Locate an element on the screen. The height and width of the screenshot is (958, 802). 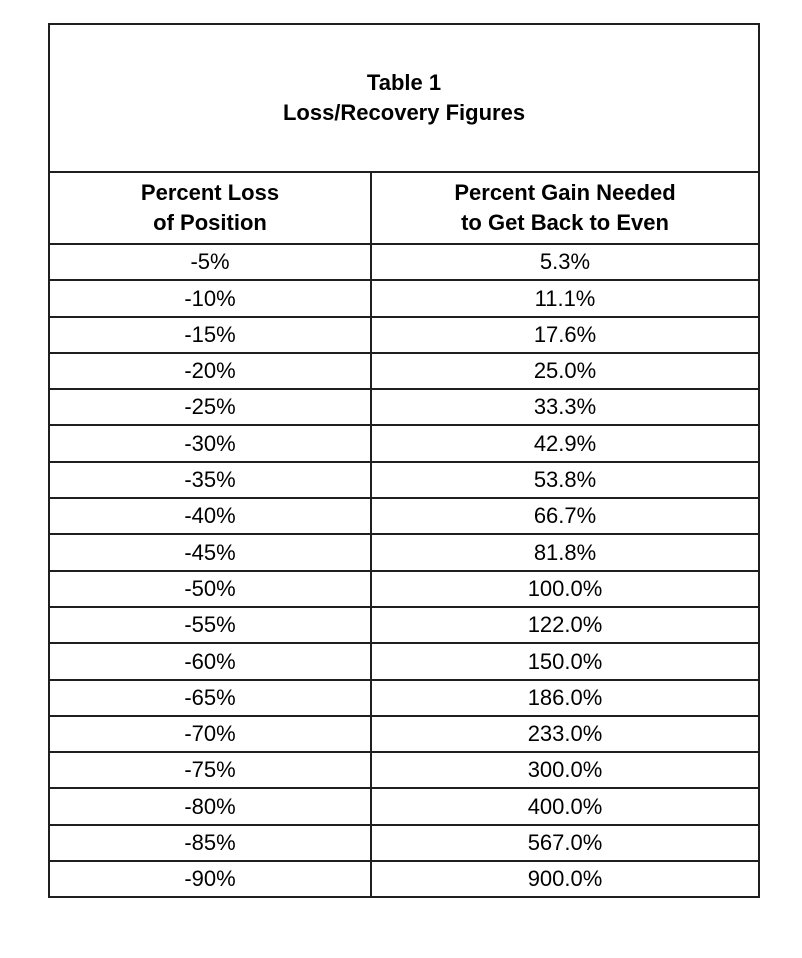
loss-cell: -30% is located at coordinates (210, 443).